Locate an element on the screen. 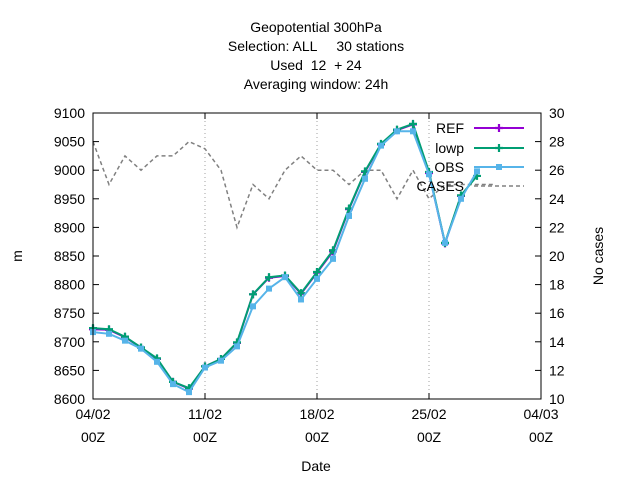  legend-label-cases: CASES is located at coordinates (440, 186).